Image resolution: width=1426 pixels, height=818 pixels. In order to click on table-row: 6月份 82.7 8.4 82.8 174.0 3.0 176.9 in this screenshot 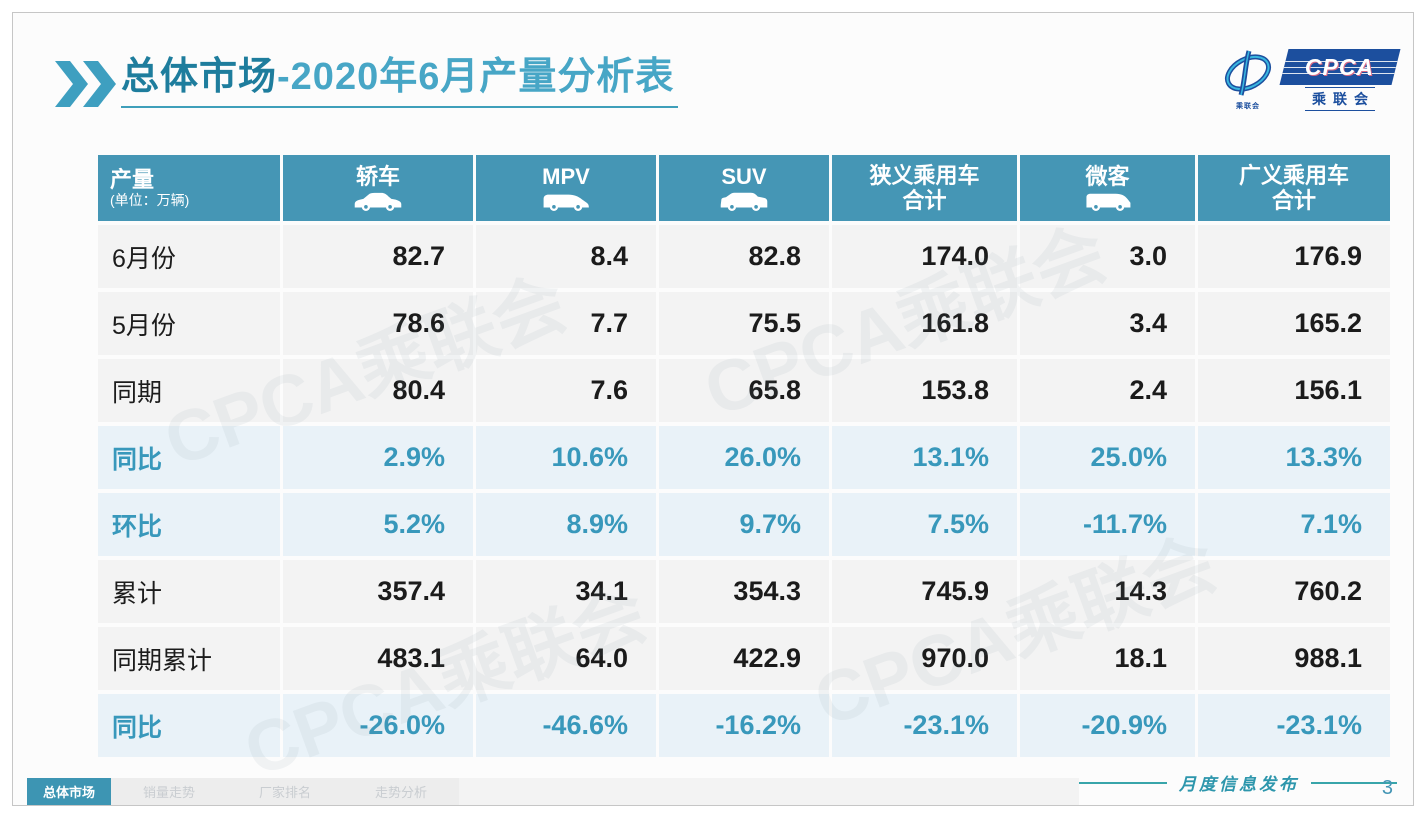, I will do `click(744, 256)`.